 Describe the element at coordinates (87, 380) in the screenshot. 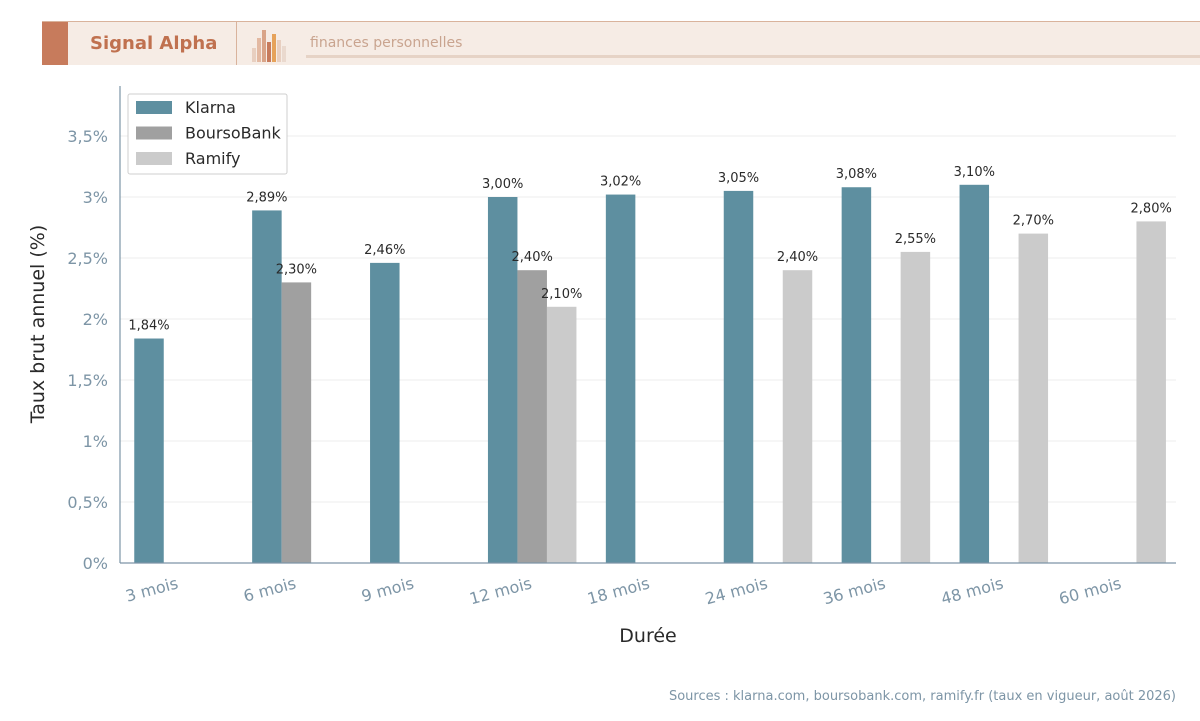

I see `y-tick-label: 1,5%` at that location.